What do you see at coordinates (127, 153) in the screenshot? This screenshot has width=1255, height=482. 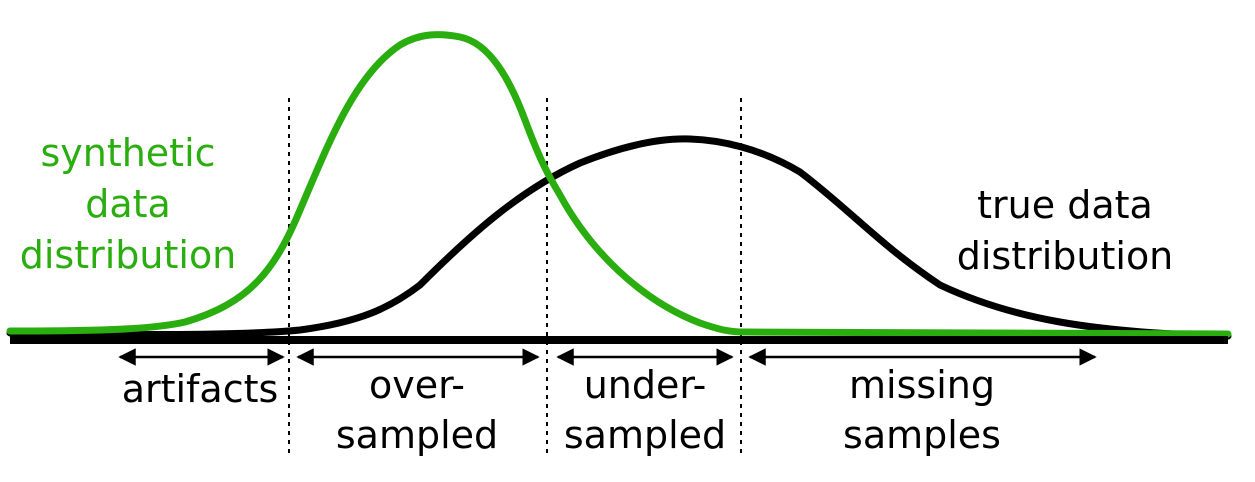 I see `synthetic-label-line-1: synthetic` at bounding box center [127, 153].